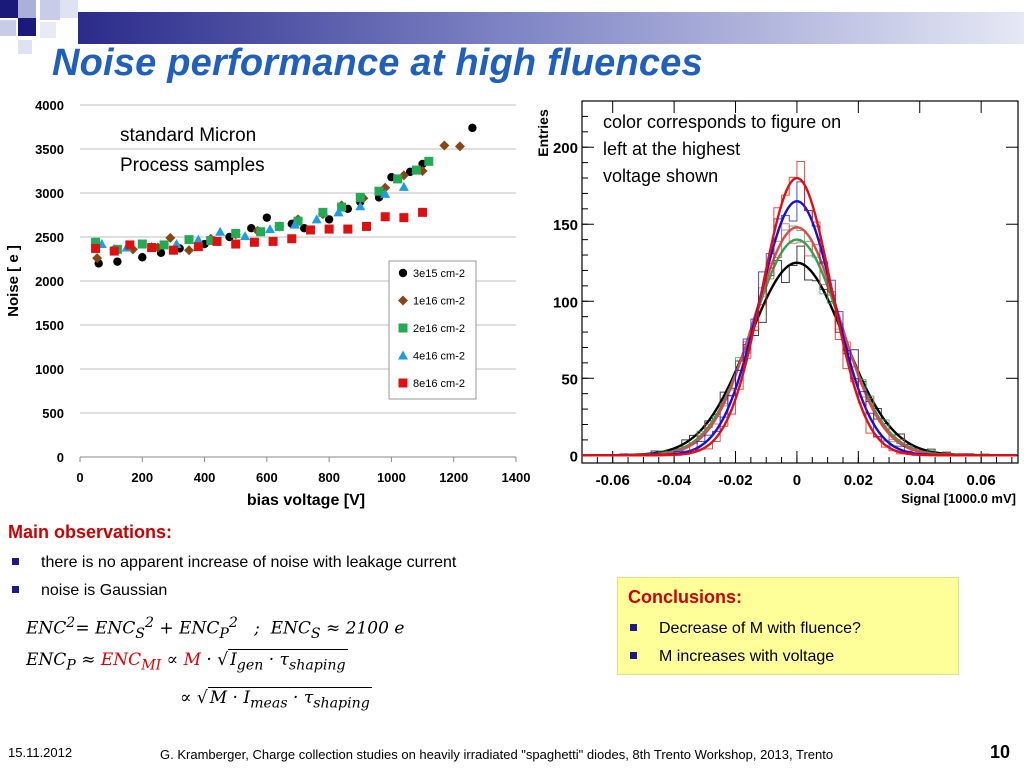 The image size is (1024, 768). What do you see at coordinates (104, 590) in the screenshot?
I see `observation-text: noise is Gaussian` at bounding box center [104, 590].